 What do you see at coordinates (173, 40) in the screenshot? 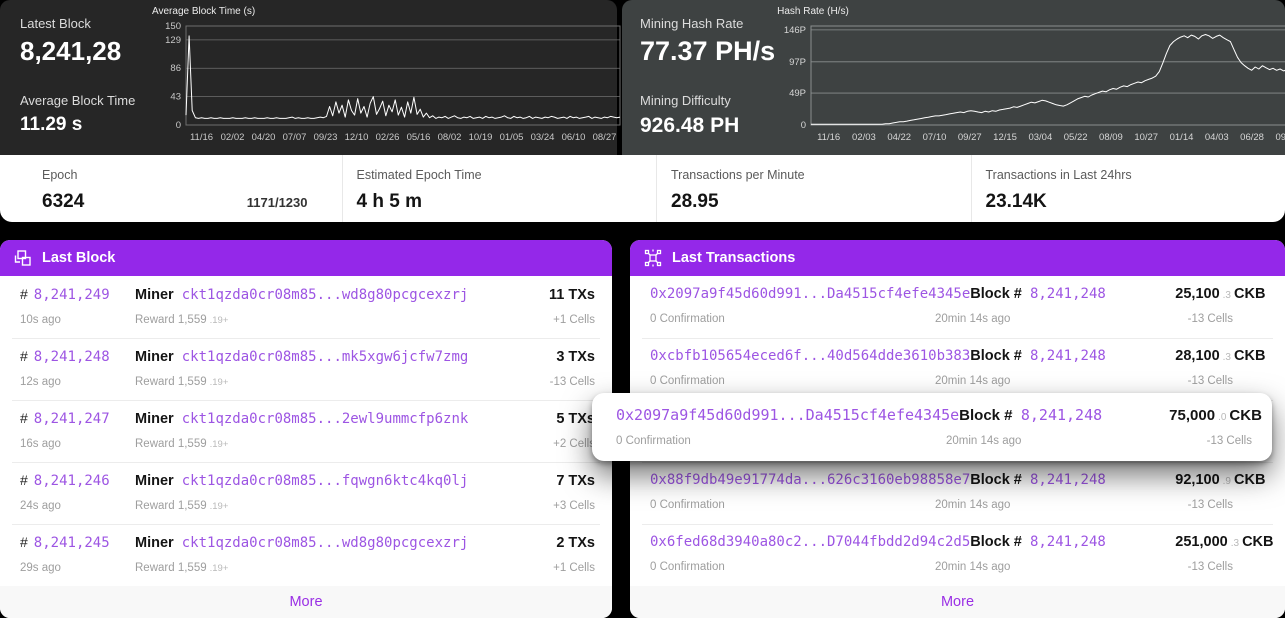
I see `svg-text: 129` at bounding box center [173, 40].